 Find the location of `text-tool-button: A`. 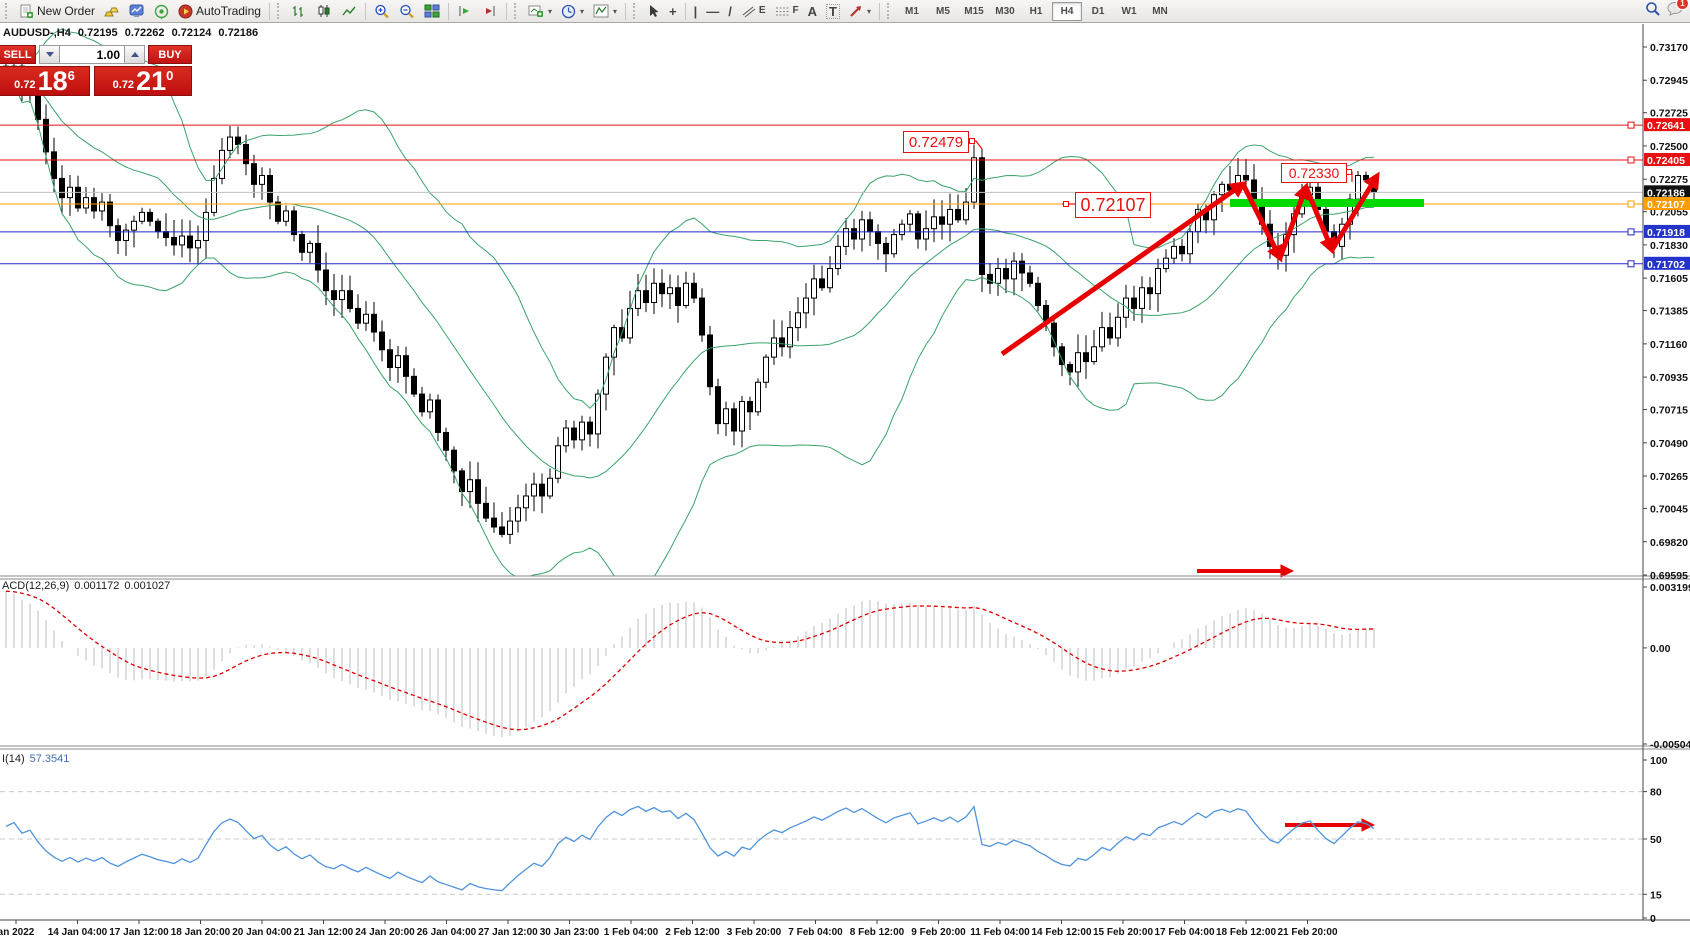

text-tool-button: A is located at coordinates (812, 11).